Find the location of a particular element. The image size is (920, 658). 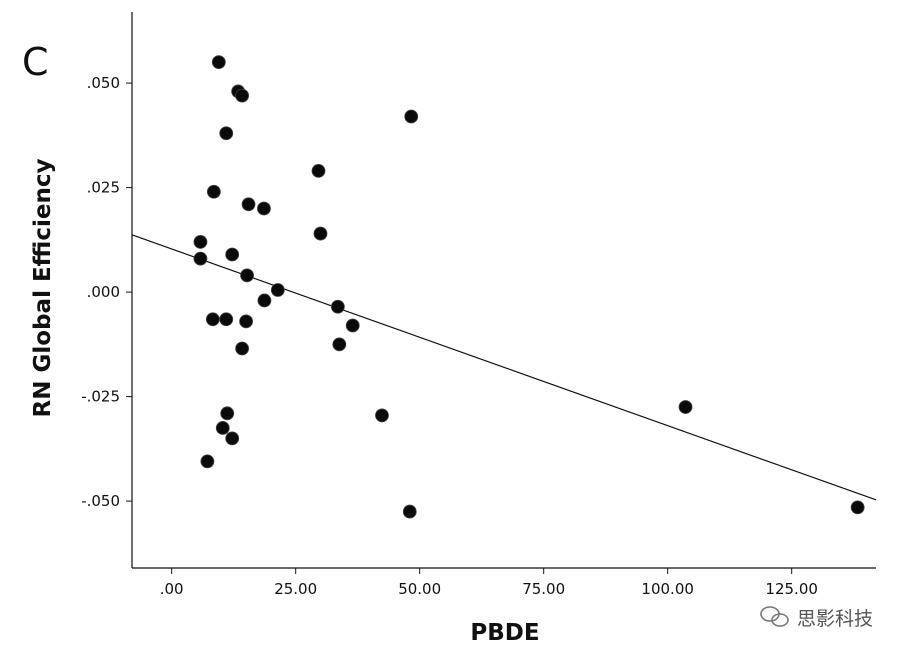

x-tick-label: 50.00 is located at coordinates (419, 589).